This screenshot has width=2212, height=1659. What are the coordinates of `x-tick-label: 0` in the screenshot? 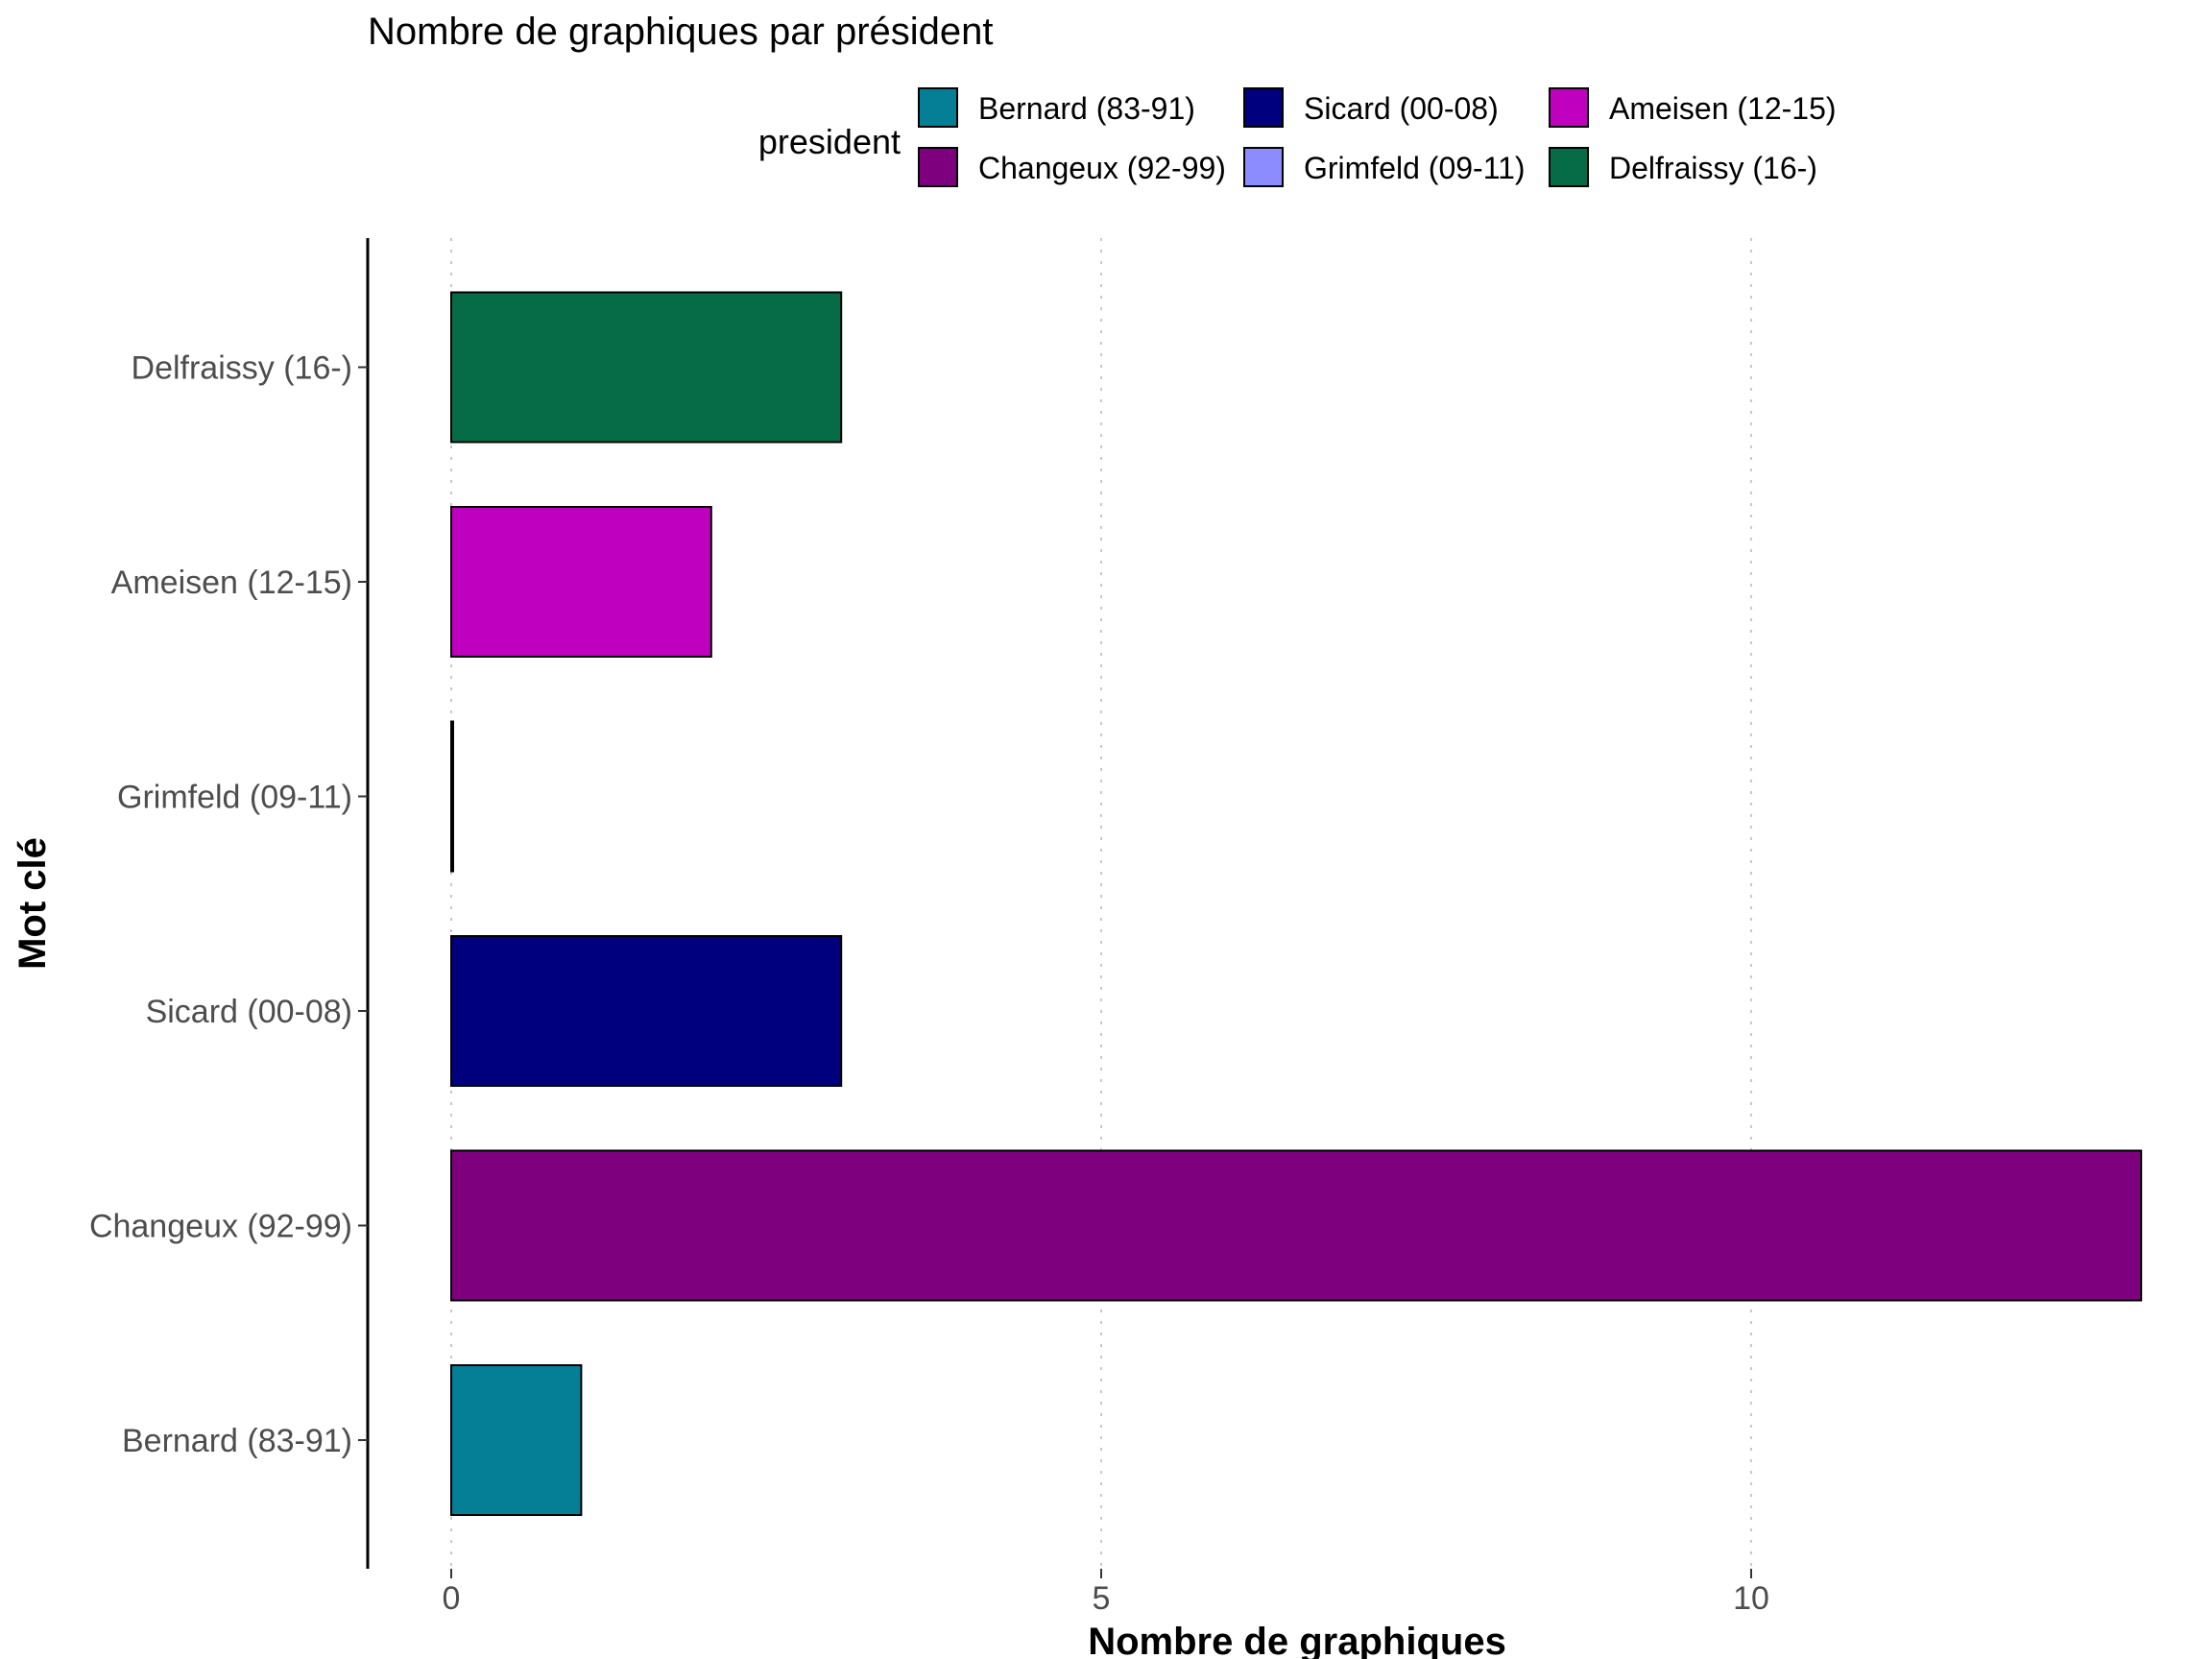 It's located at (452, 1598).